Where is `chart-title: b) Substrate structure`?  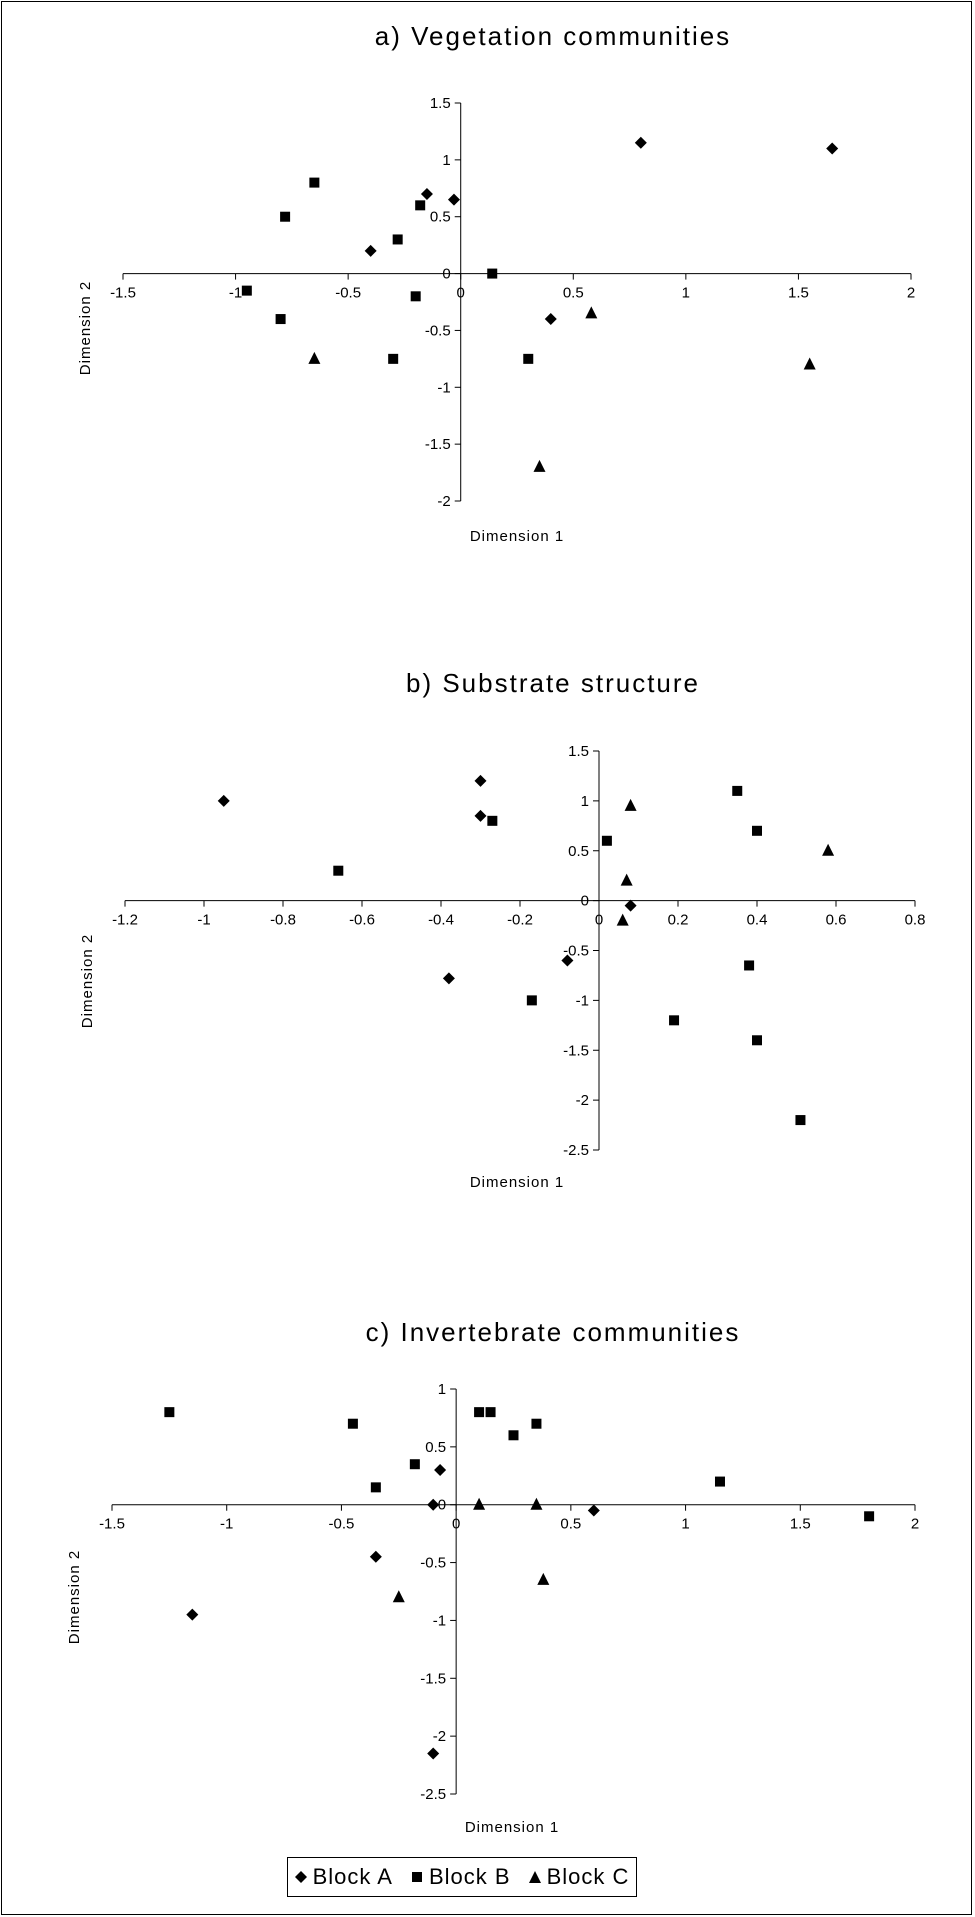 chart-title: b) Substrate structure is located at coordinates (553, 683).